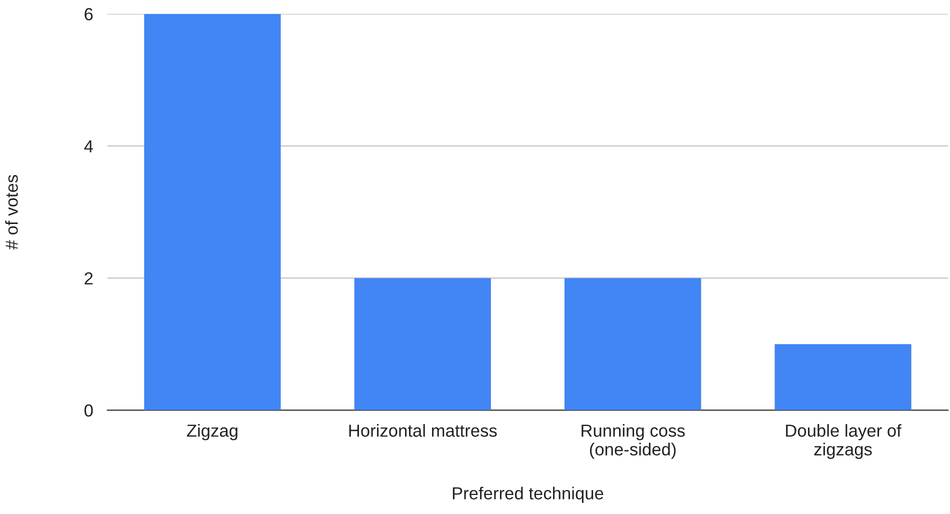  I want to click on y-tick-label: 2, so click(88, 278).